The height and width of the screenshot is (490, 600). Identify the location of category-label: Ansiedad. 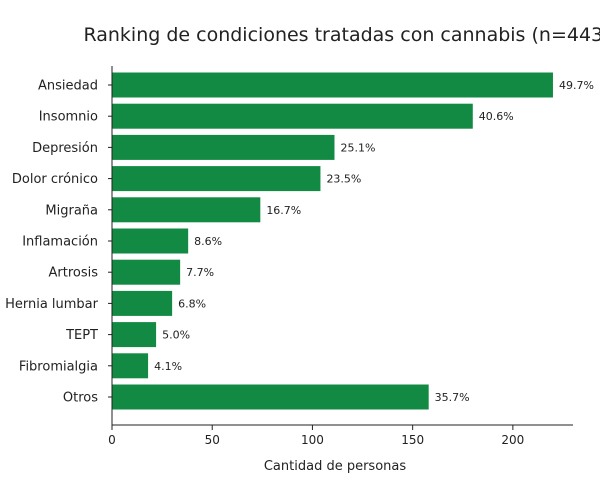
(68, 86).